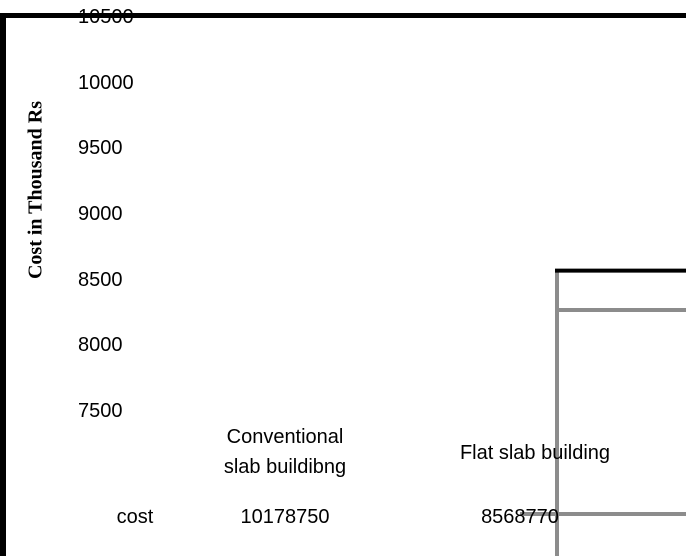 The height and width of the screenshot is (556, 686). What do you see at coordinates (285, 452) in the screenshot?
I see `category-label-conventional: Conventional slab buildibng` at bounding box center [285, 452].